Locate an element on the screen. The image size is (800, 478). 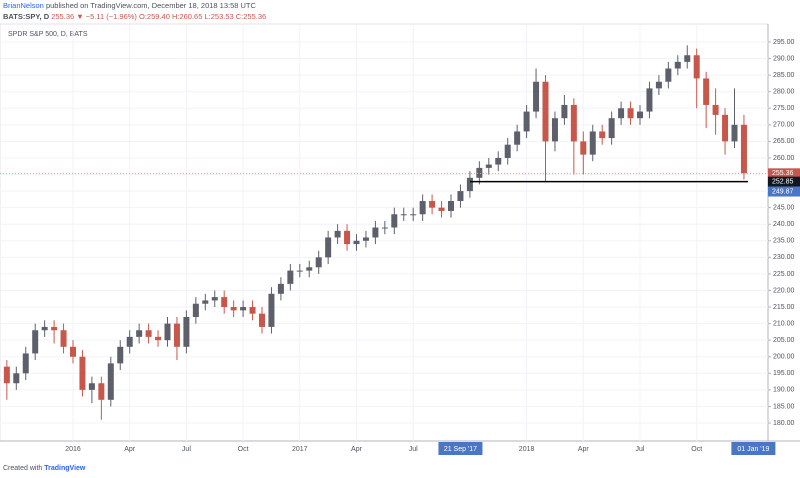
last-price-box is located at coordinates (784, 173).